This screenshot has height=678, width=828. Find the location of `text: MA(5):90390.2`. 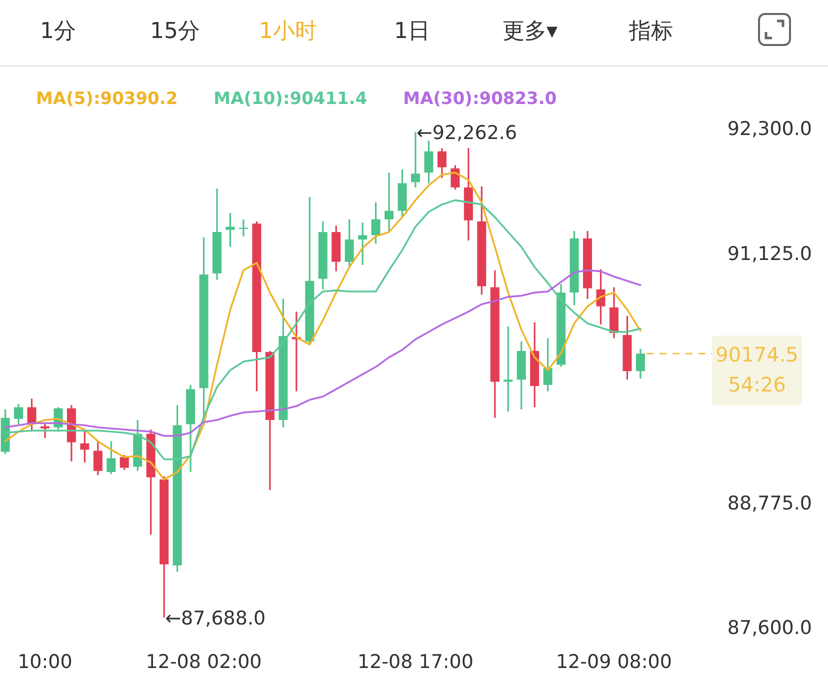

text: MA(5):90390.2 is located at coordinates (107, 99).